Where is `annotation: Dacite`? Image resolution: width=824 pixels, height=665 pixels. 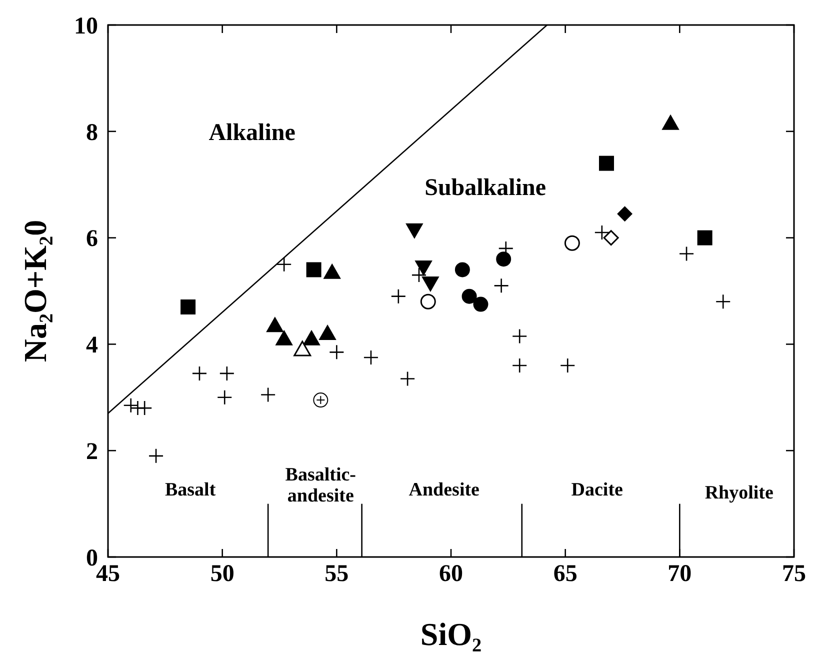
annotation: Dacite is located at coordinates (597, 490).